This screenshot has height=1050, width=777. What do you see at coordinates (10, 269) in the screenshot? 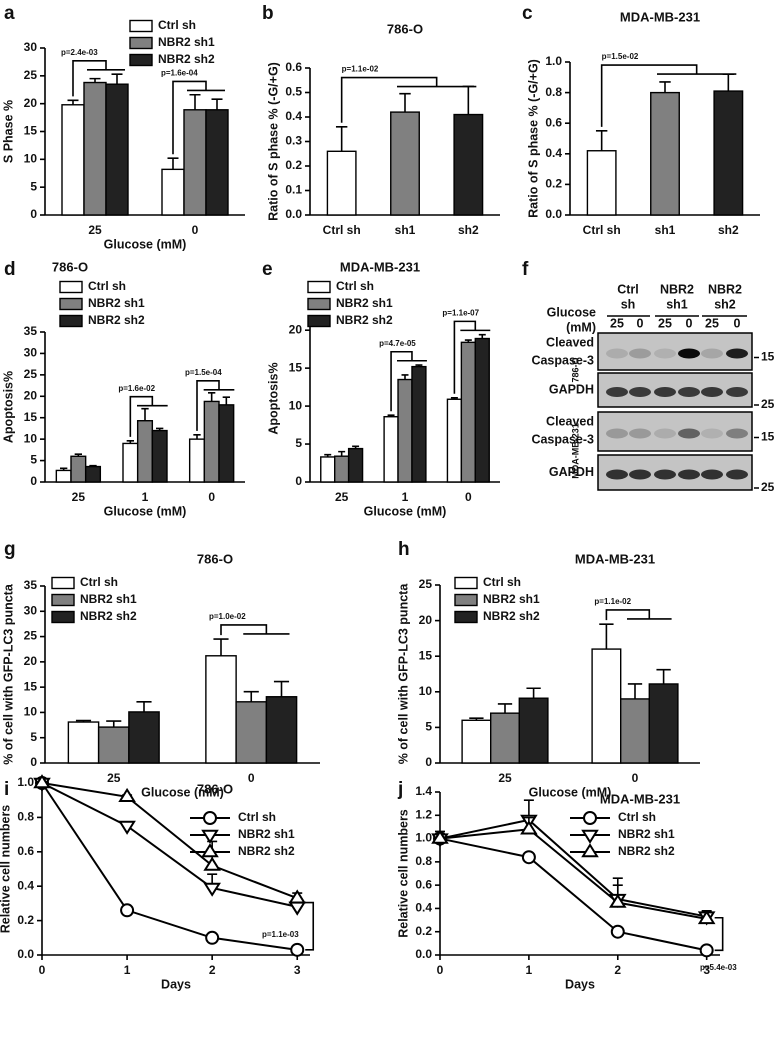
I see `panel-letter: d` at bounding box center [10, 269].